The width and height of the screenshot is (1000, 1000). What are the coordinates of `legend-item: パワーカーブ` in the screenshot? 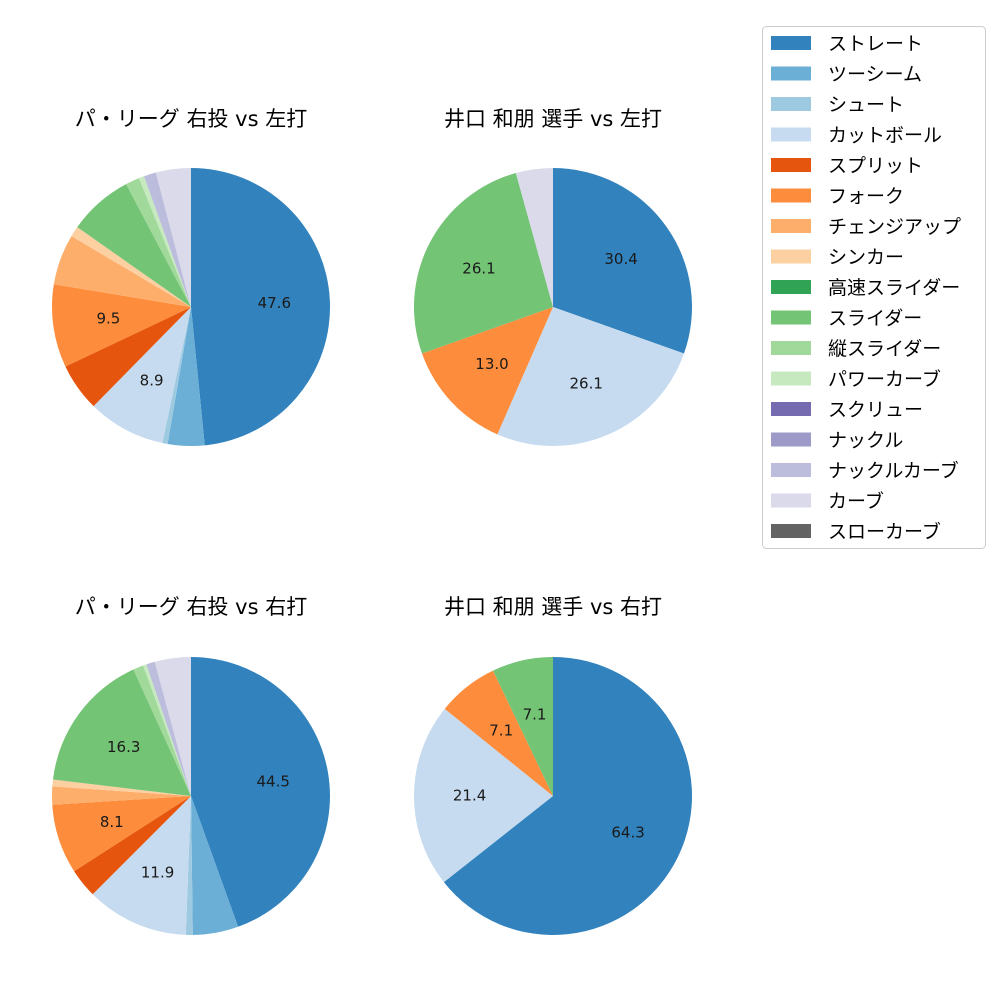 It's located at (856, 379).